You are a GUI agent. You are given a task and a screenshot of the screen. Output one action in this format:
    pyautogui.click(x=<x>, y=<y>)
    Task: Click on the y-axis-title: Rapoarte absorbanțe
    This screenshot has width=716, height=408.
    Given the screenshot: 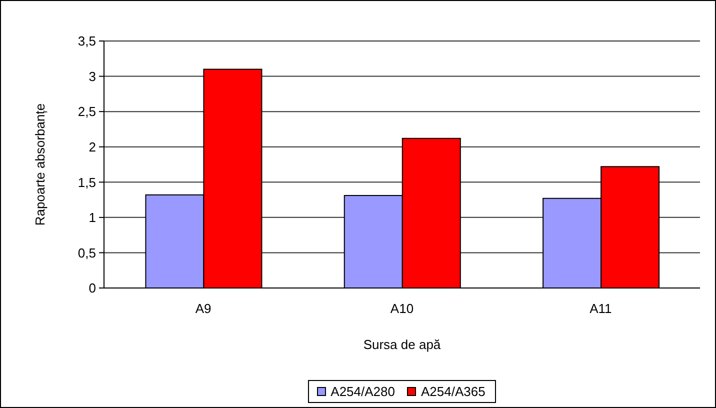 What is the action you would take?
    pyautogui.click(x=40, y=164)
    